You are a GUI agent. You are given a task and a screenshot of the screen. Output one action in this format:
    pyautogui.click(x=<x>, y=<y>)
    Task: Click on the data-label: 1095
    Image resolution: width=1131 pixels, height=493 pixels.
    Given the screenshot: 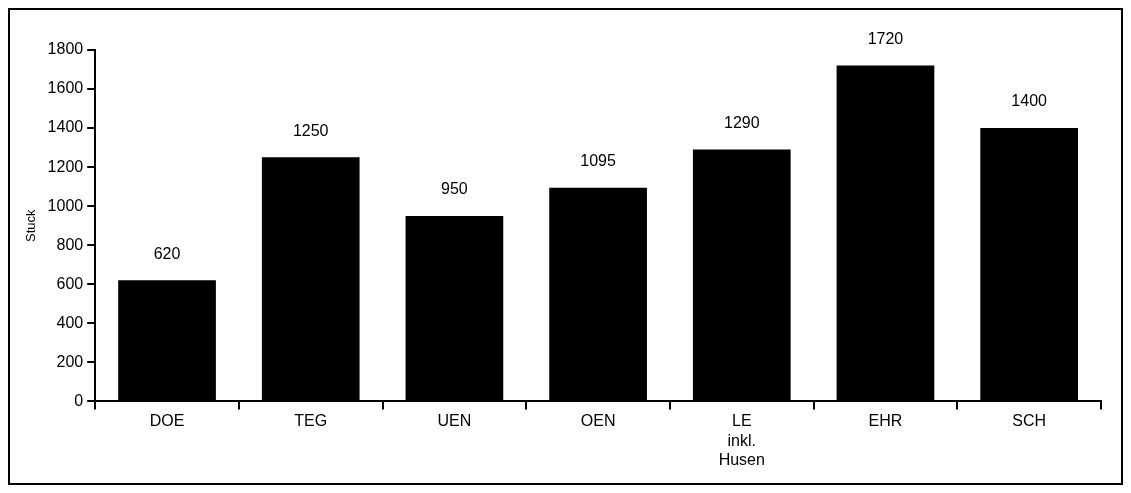 What is the action you would take?
    pyautogui.click(x=598, y=161)
    